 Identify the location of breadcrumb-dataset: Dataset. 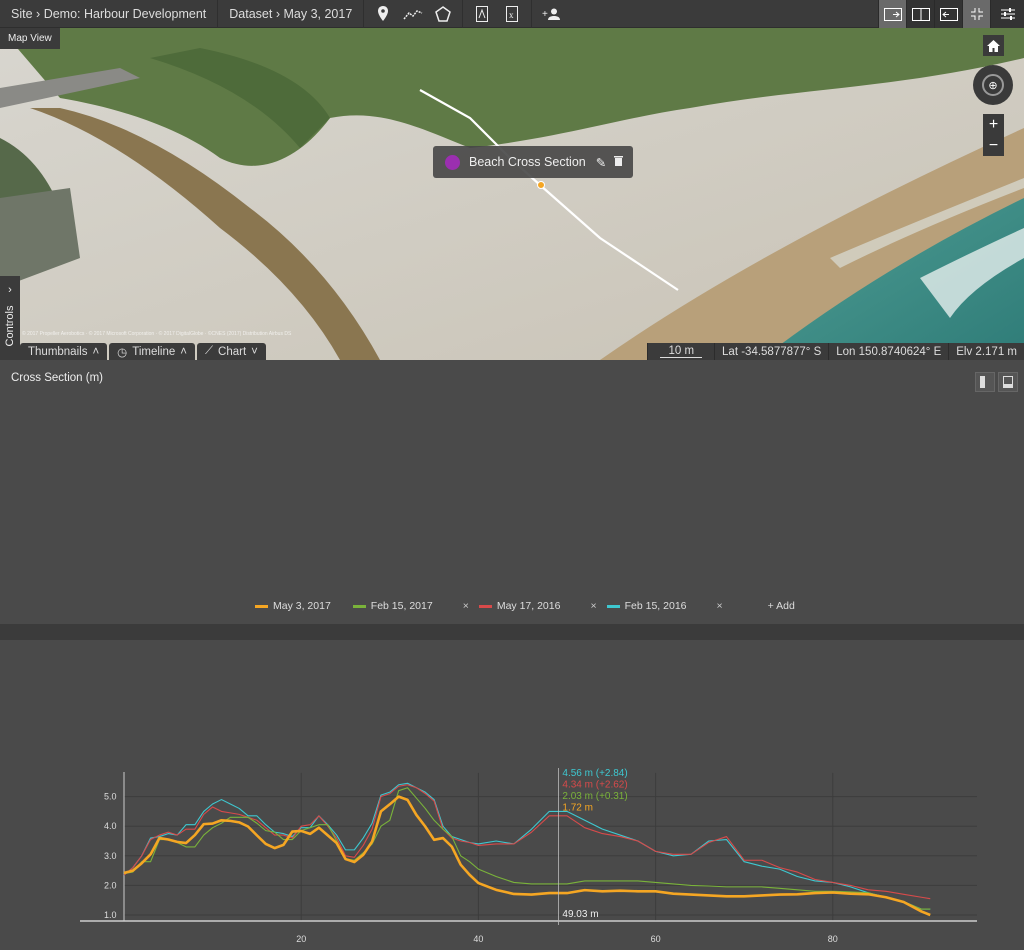
(251, 13).